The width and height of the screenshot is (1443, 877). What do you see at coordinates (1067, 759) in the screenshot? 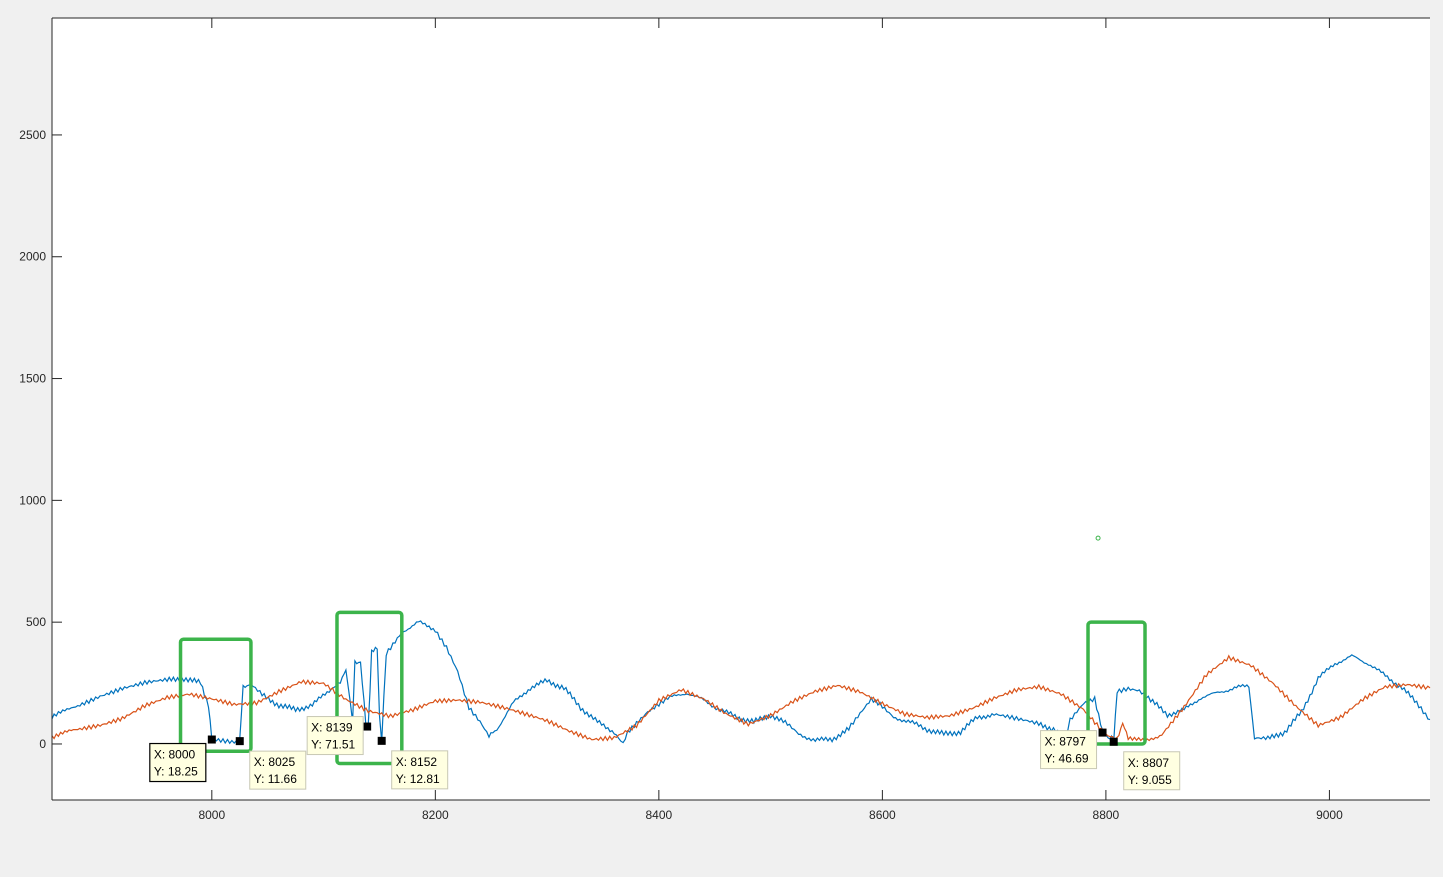
I see `datatip-y-text: Y: 46.69` at bounding box center [1067, 759].